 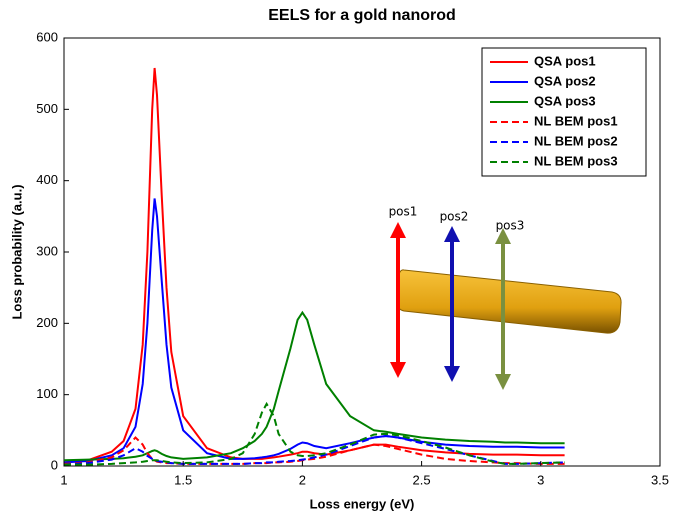 What do you see at coordinates (576, 120) in the screenshot?
I see `legend-label: NL BEM pos1` at bounding box center [576, 120].